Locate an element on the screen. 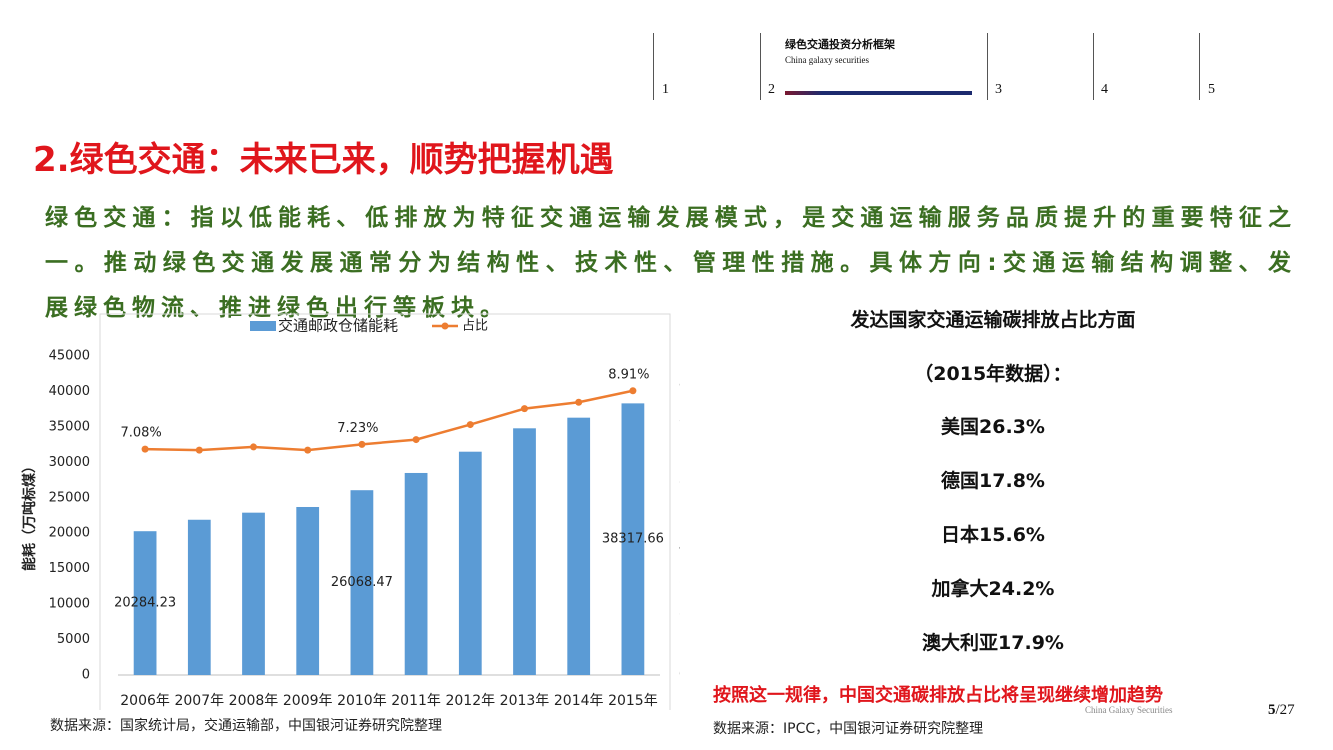 Image resolution: width=1333 pixels, height=750 pixels. data-label: 38317.66 is located at coordinates (633, 539).